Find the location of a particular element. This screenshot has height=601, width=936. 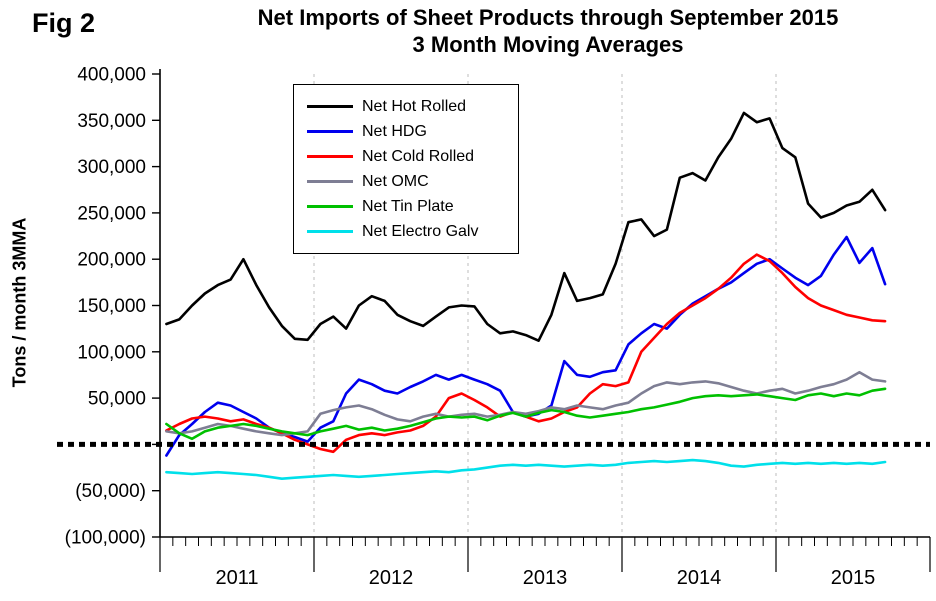

chart-title-line2: 3 Month Moving Averages is located at coordinates (548, 44).